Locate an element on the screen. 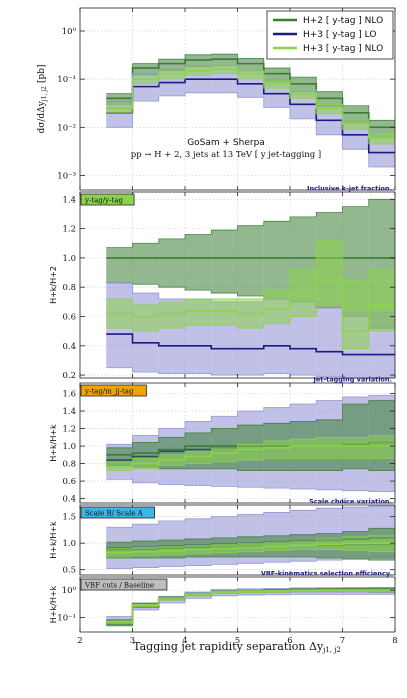 The width and height of the screenshot is (407, 698). x-tick-label: 8 is located at coordinates (394, 641).